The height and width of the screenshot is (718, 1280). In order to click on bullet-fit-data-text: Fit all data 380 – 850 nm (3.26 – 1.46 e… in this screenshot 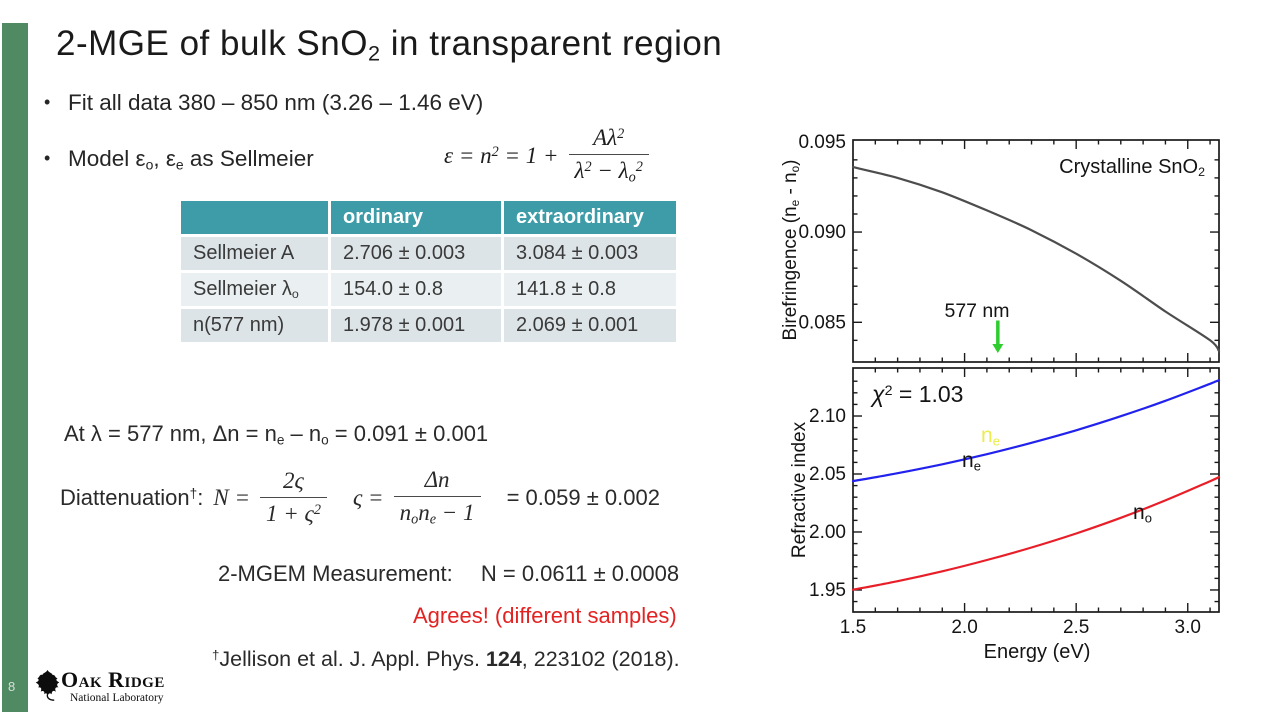, I will do `click(276, 102)`.